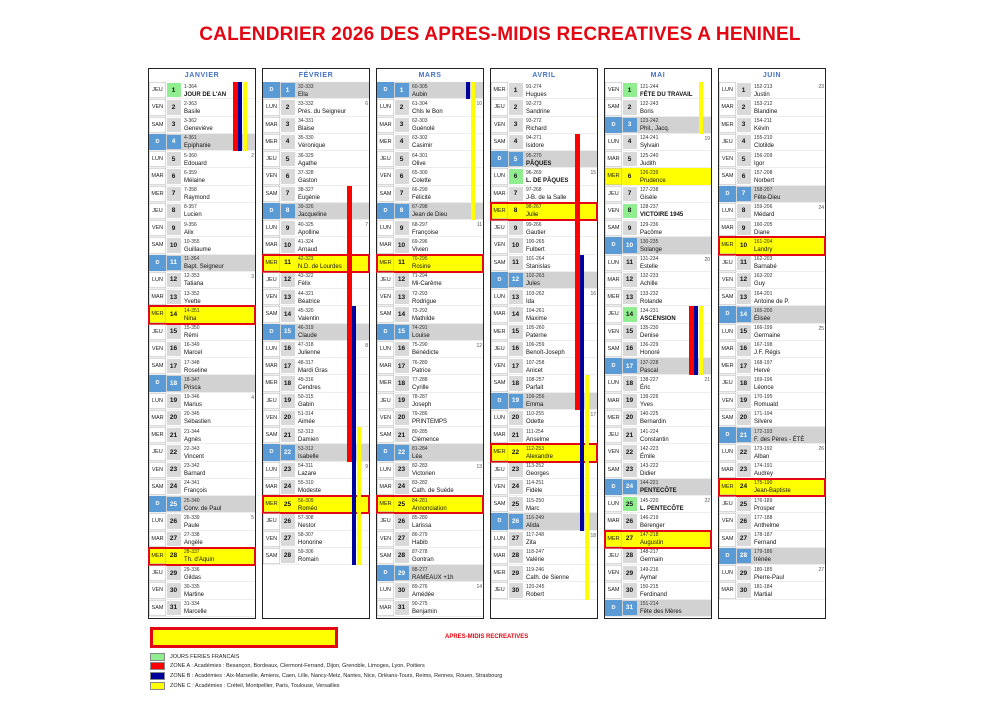 The height and width of the screenshot is (706, 1000). What do you see at coordinates (202, 315) in the screenshot?
I see `day-row-JANVIER-14: MER 14 14-351 Nina` at bounding box center [202, 315].